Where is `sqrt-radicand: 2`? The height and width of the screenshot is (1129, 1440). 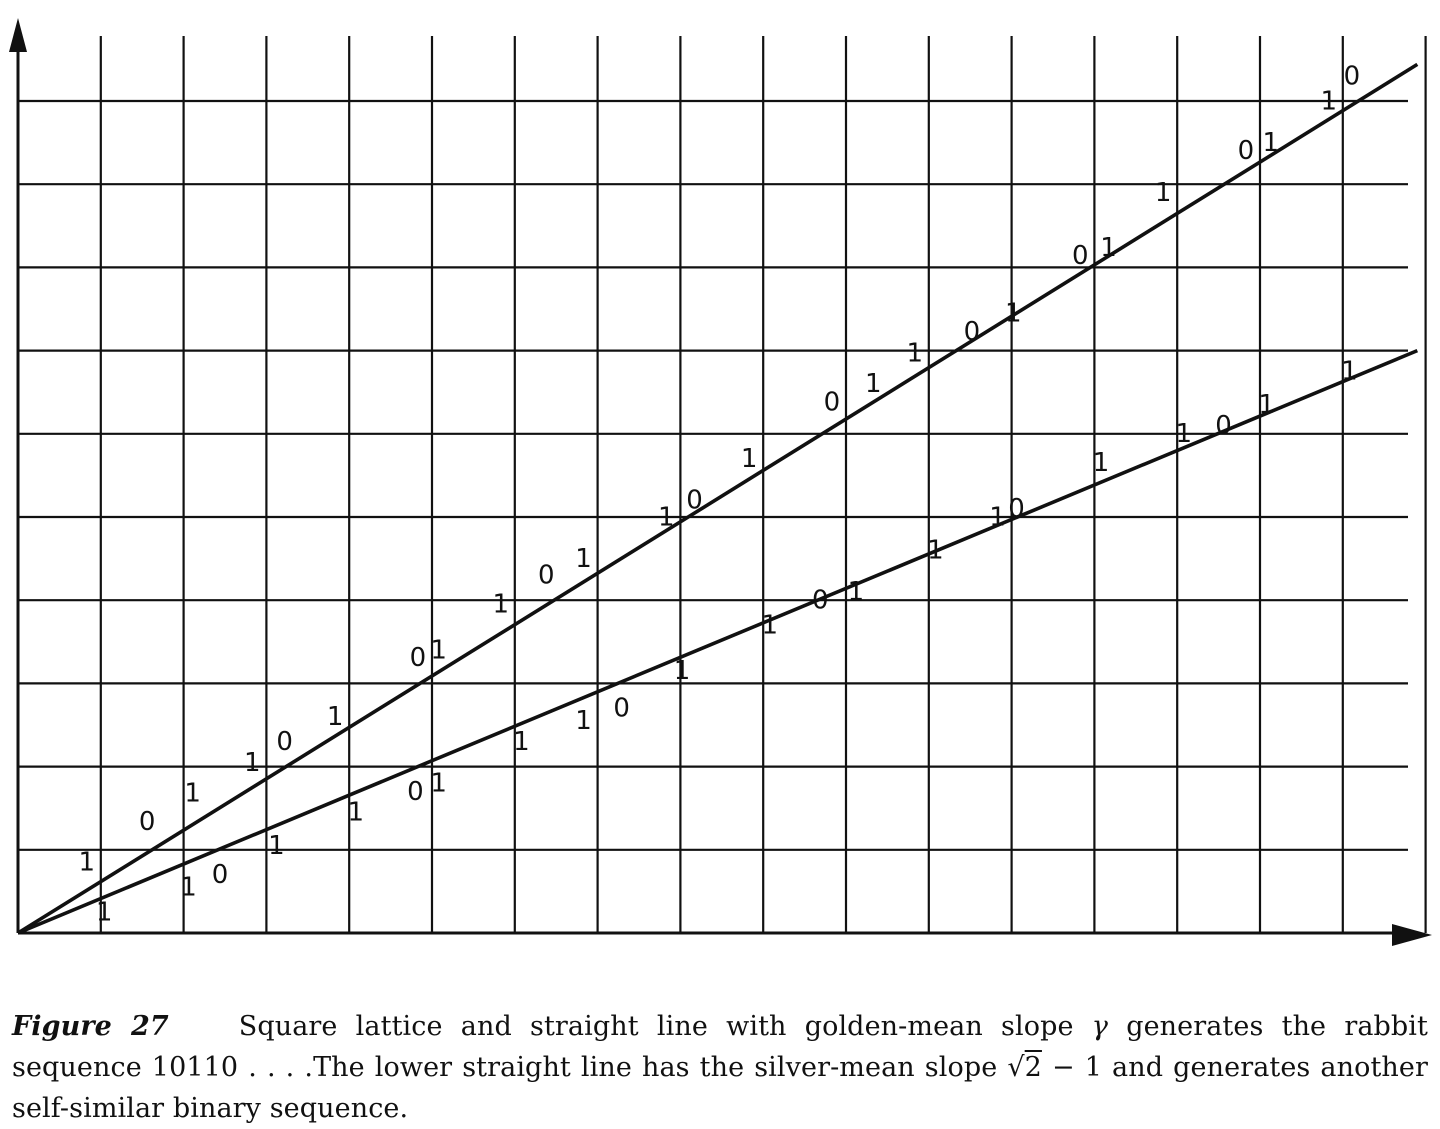
sqrt-radicand: 2 is located at coordinates (1033, 1067).